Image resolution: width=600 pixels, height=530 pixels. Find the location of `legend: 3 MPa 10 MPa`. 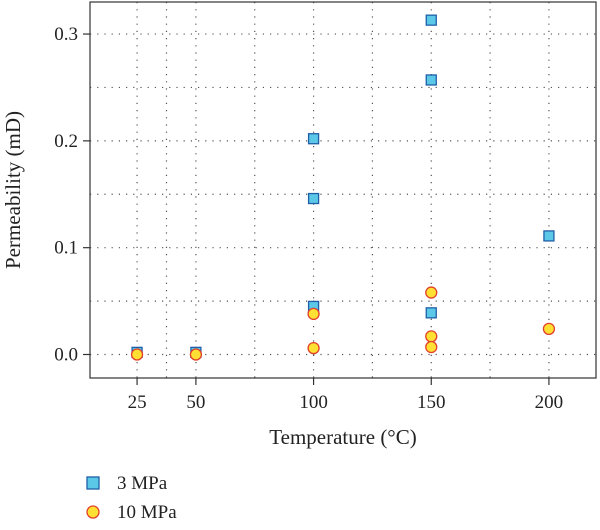

legend: 3 MPa 10 MPa is located at coordinates (131, 498).